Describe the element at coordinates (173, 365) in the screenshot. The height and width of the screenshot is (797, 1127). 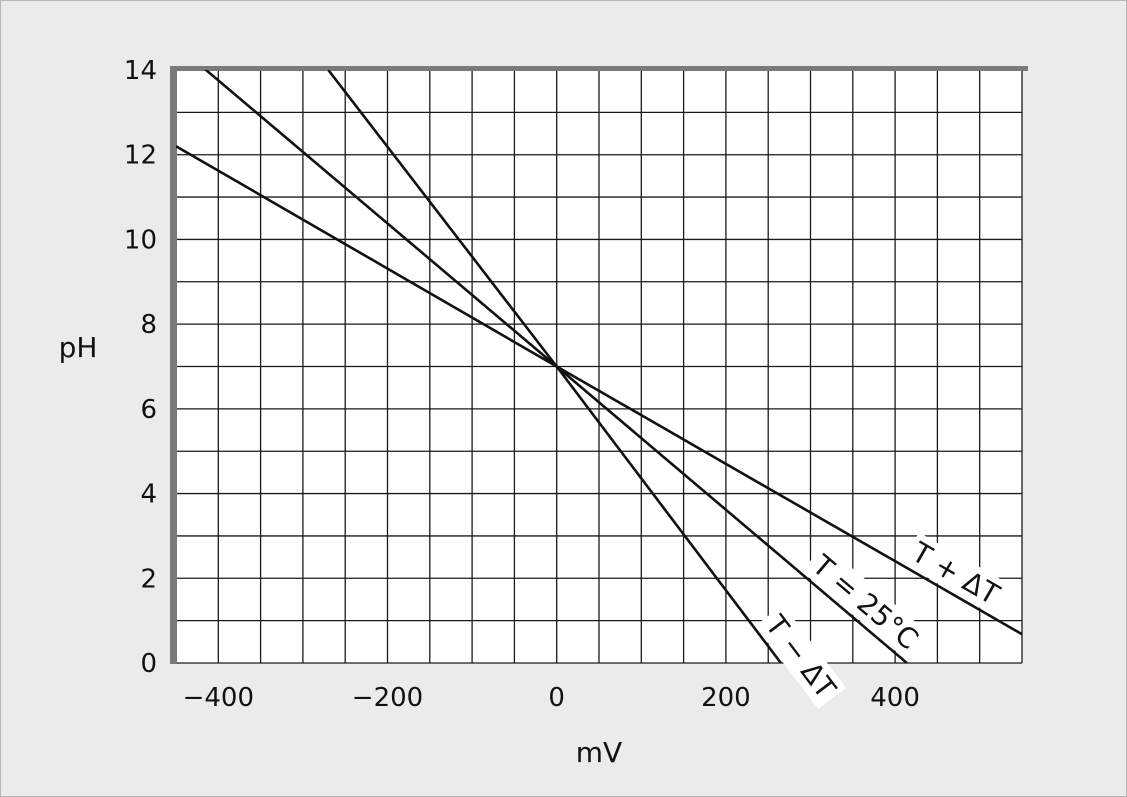
I see `plot-left-edge` at that location.